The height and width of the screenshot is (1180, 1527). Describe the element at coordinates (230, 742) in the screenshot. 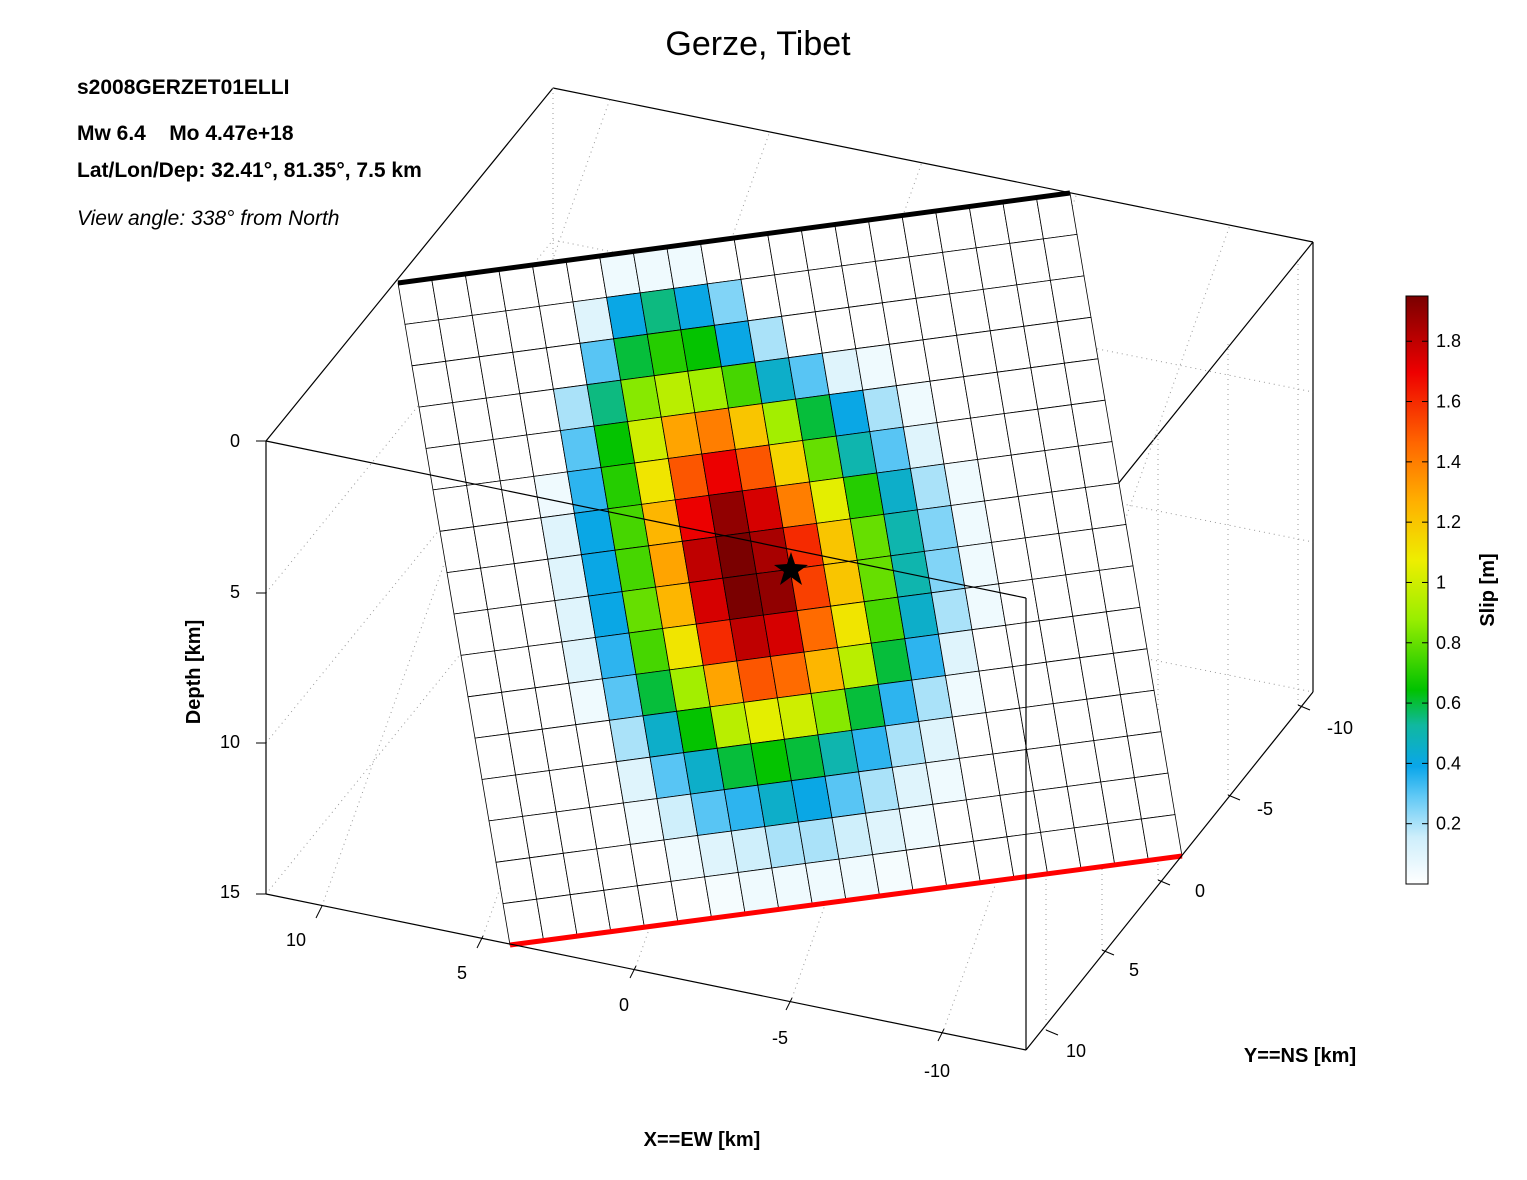

I see `depth-tick-label: 10` at that location.